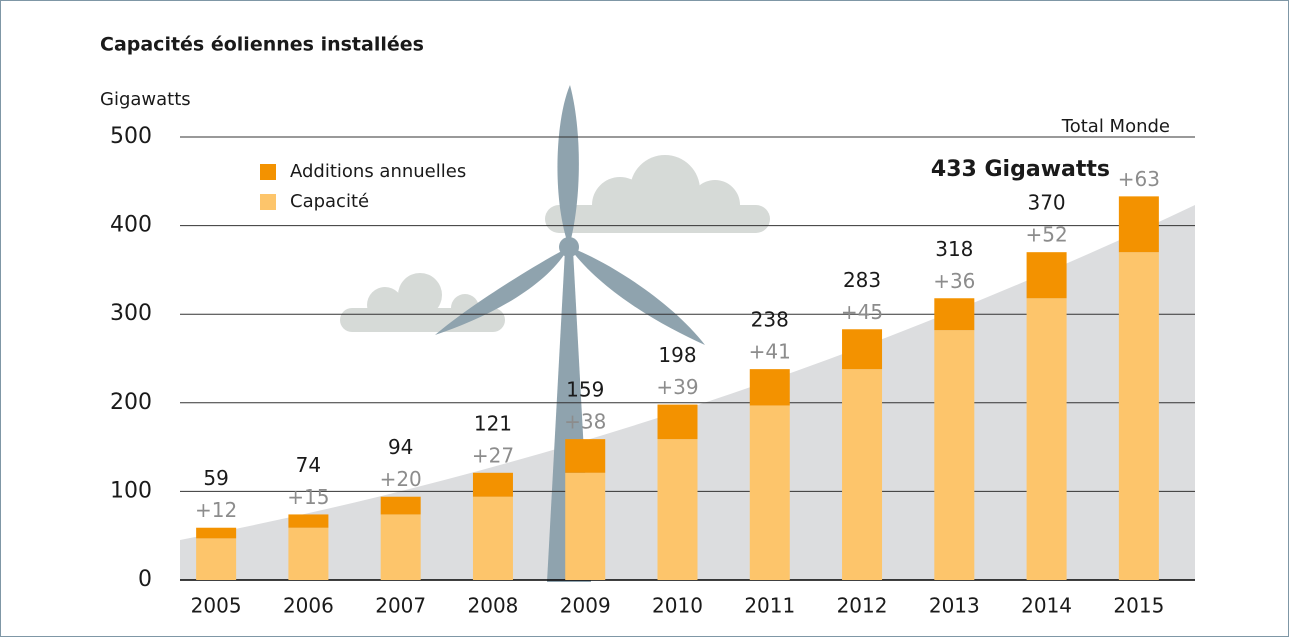  What do you see at coordinates (862, 606) in the screenshot?
I see `x-tick-label: 2012` at bounding box center [862, 606].